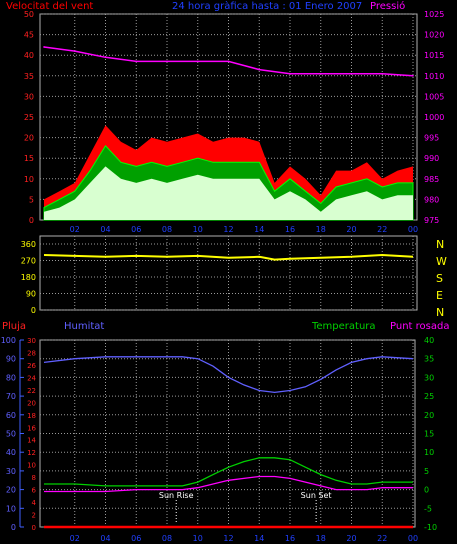  I want to click on humidity-tick-label: 90, so click(11, 359).